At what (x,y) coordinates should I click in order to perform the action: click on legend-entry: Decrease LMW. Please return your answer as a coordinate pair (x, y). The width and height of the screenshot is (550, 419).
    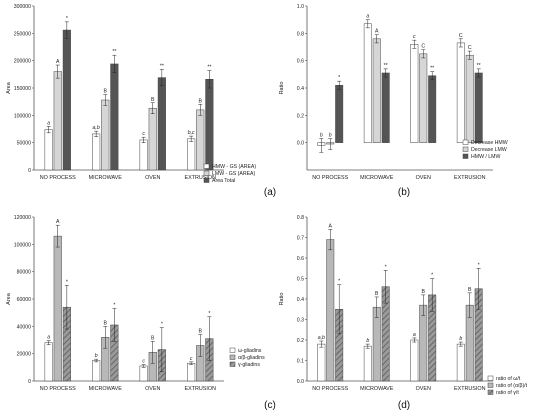
    Looking at the image, I should click on (489, 150).